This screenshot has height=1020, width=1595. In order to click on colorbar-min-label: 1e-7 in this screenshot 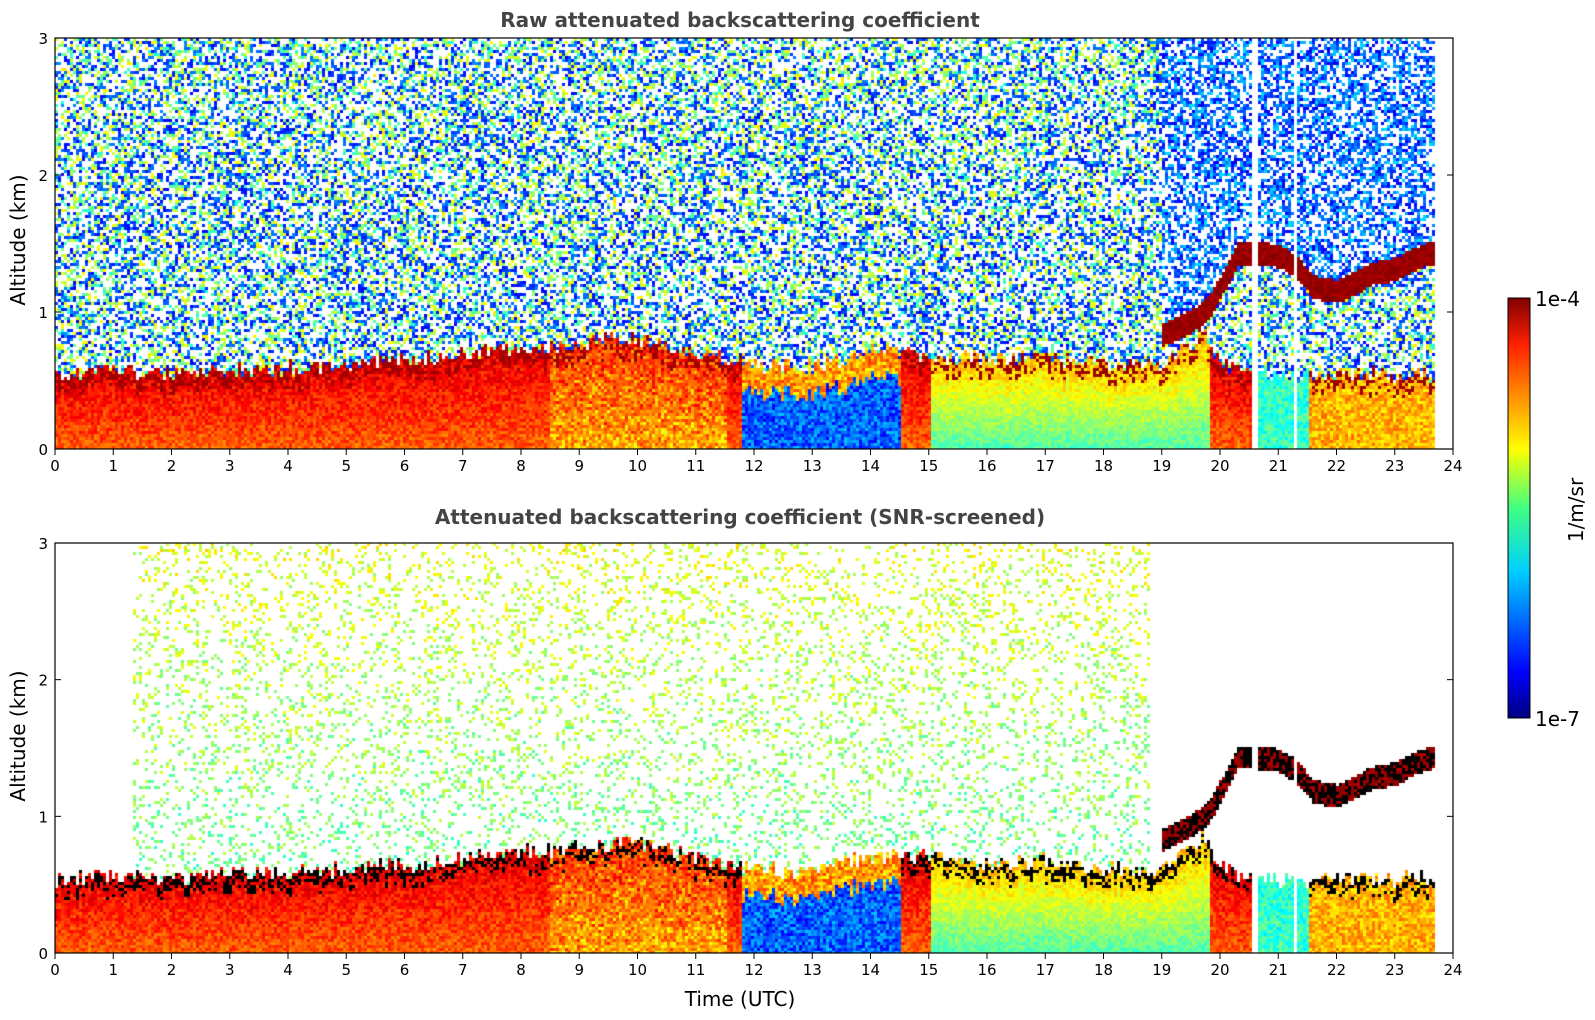, I will do `click(1557, 719)`.